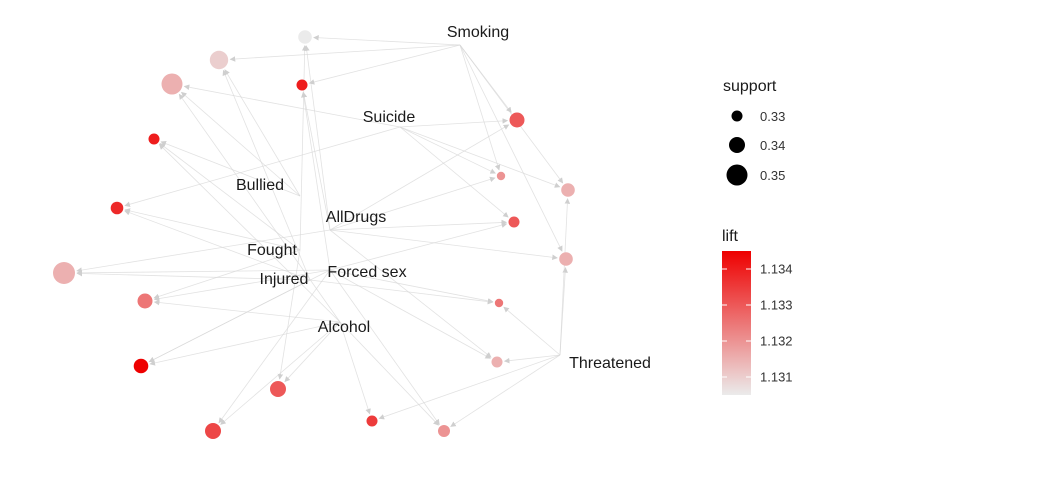 The image size is (1048, 487). I want to click on lift-tick-label: 1.131, so click(776, 377).